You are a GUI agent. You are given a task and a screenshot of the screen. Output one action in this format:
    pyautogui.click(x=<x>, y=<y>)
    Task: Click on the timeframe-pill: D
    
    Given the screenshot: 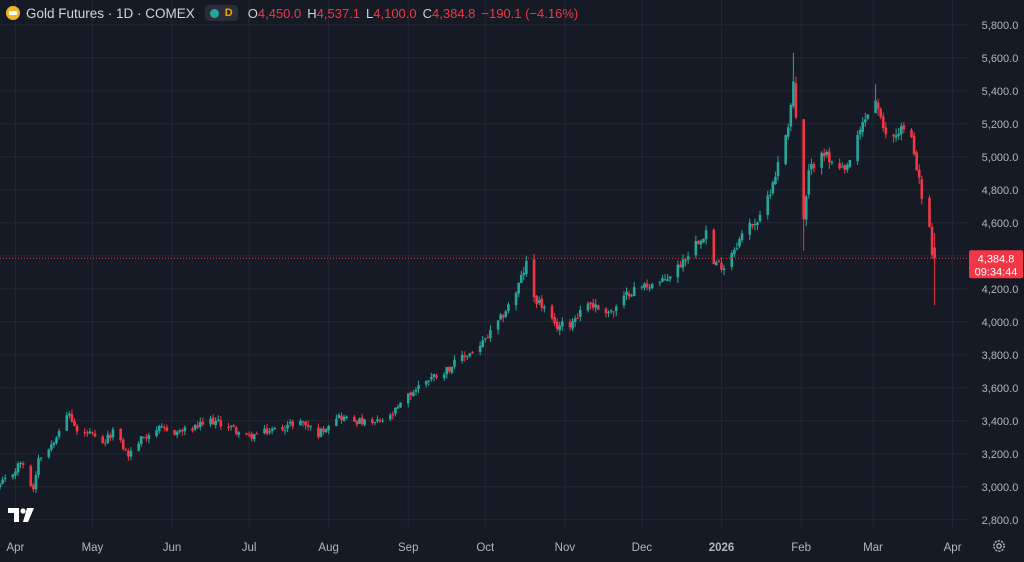 What is the action you would take?
    pyautogui.click(x=221, y=13)
    